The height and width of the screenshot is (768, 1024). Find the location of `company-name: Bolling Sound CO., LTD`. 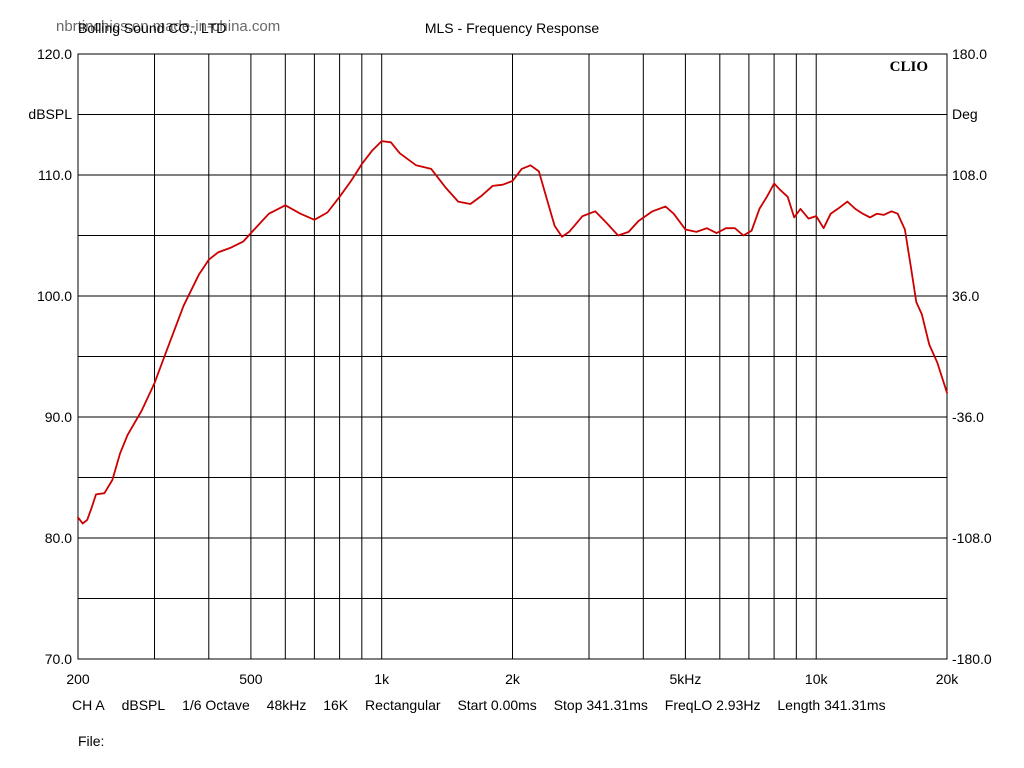

company-name: Bolling Sound CO., LTD is located at coordinates (152, 28).